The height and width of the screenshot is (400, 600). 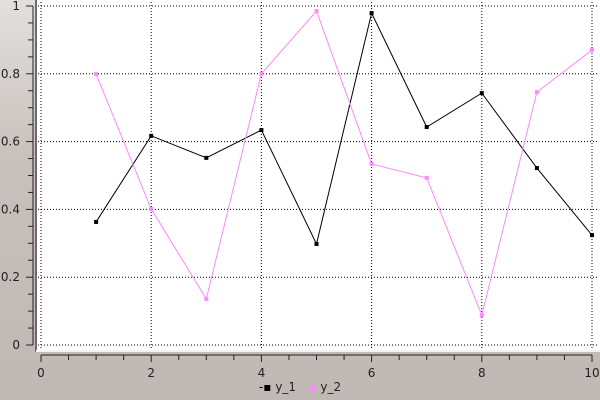 What do you see at coordinates (482, 373) in the screenshot?
I see `x-tick-label: 8` at bounding box center [482, 373].